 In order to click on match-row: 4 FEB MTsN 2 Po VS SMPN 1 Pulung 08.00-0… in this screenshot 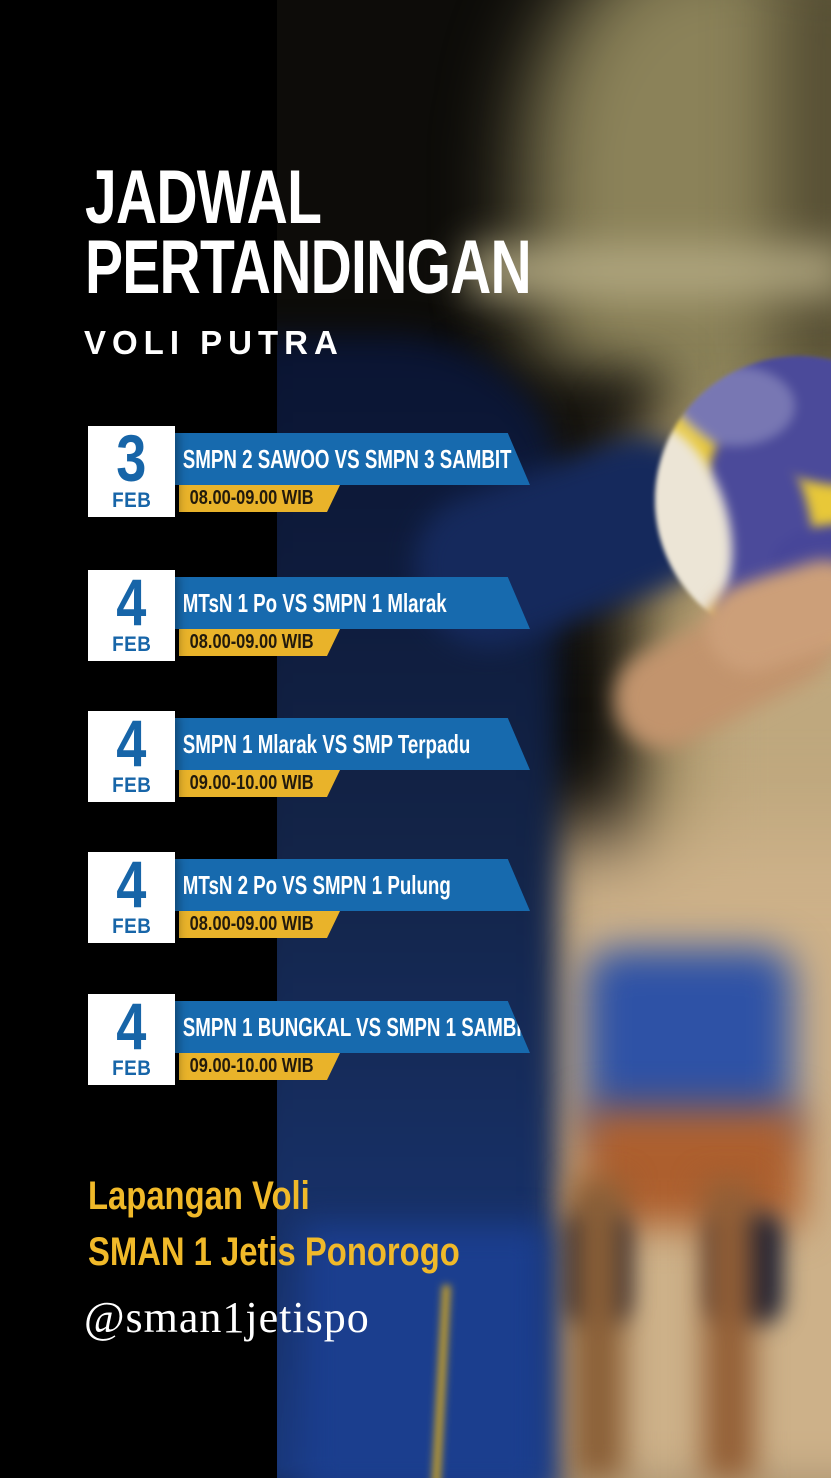, I will do `click(280, 895)`.